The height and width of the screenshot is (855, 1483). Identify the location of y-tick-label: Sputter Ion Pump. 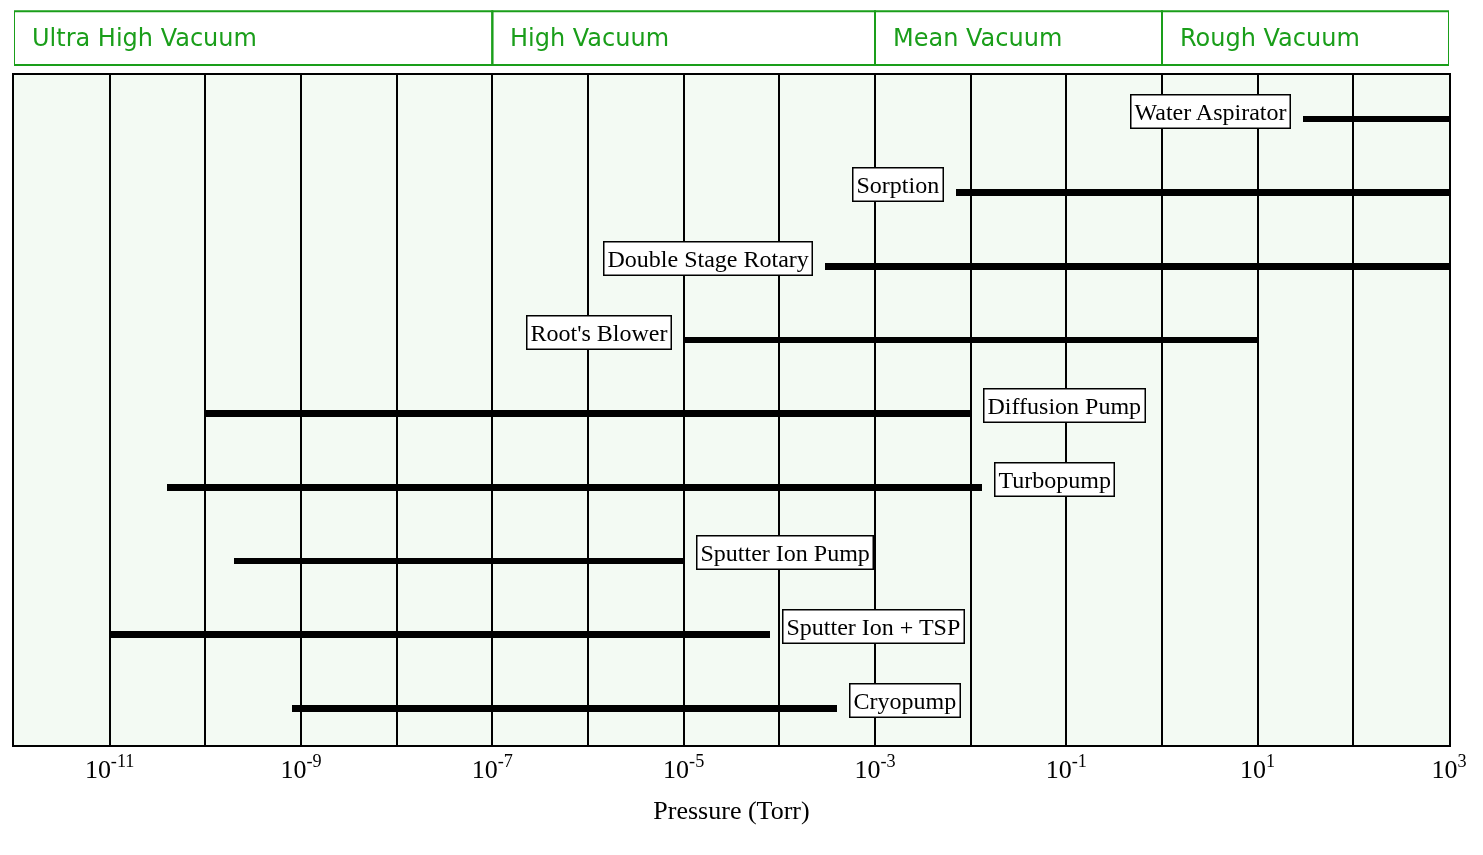
(785, 552).